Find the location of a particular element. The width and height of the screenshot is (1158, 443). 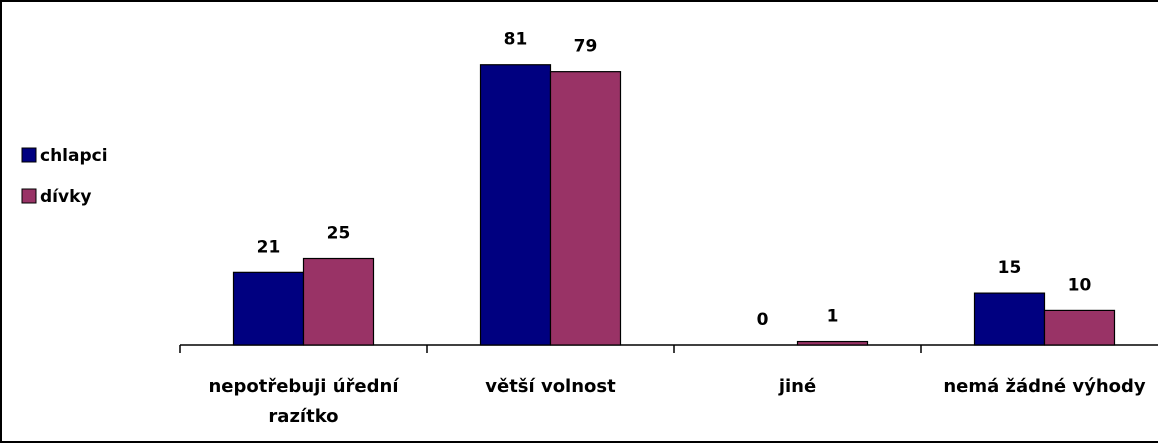

x-tick-label: nemá žádné výhody is located at coordinates (1044, 386).